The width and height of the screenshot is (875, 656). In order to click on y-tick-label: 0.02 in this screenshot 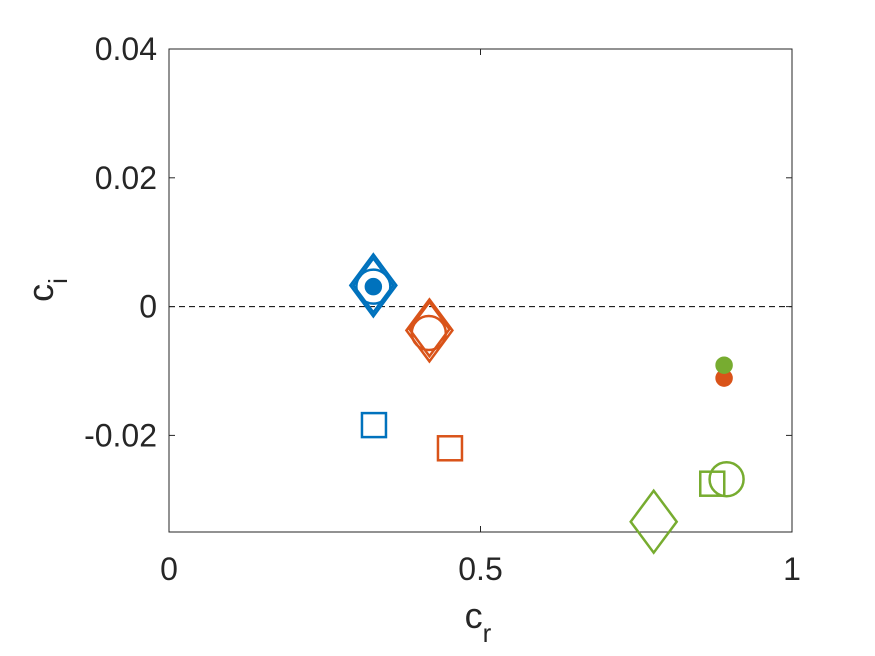, I will do `click(126, 178)`.